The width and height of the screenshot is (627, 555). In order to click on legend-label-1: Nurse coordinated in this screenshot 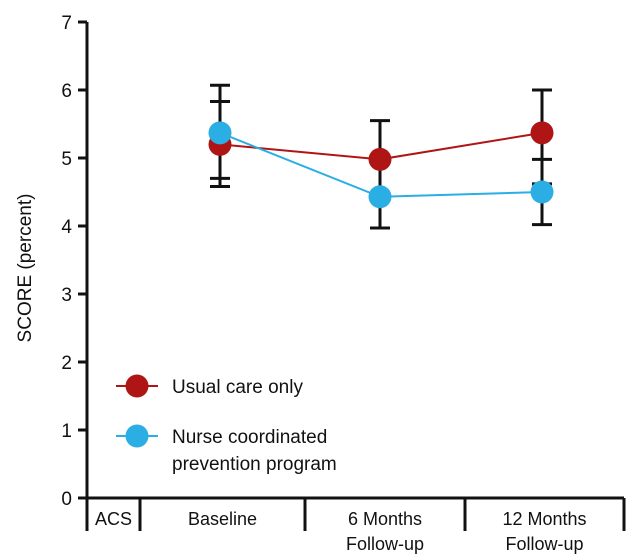, I will do `click(249, 437)`.